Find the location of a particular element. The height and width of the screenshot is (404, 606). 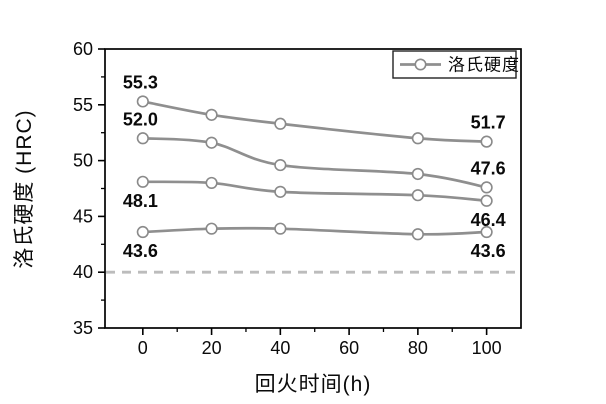

y-tick-label: 45 is located at coordinates (83, 216).